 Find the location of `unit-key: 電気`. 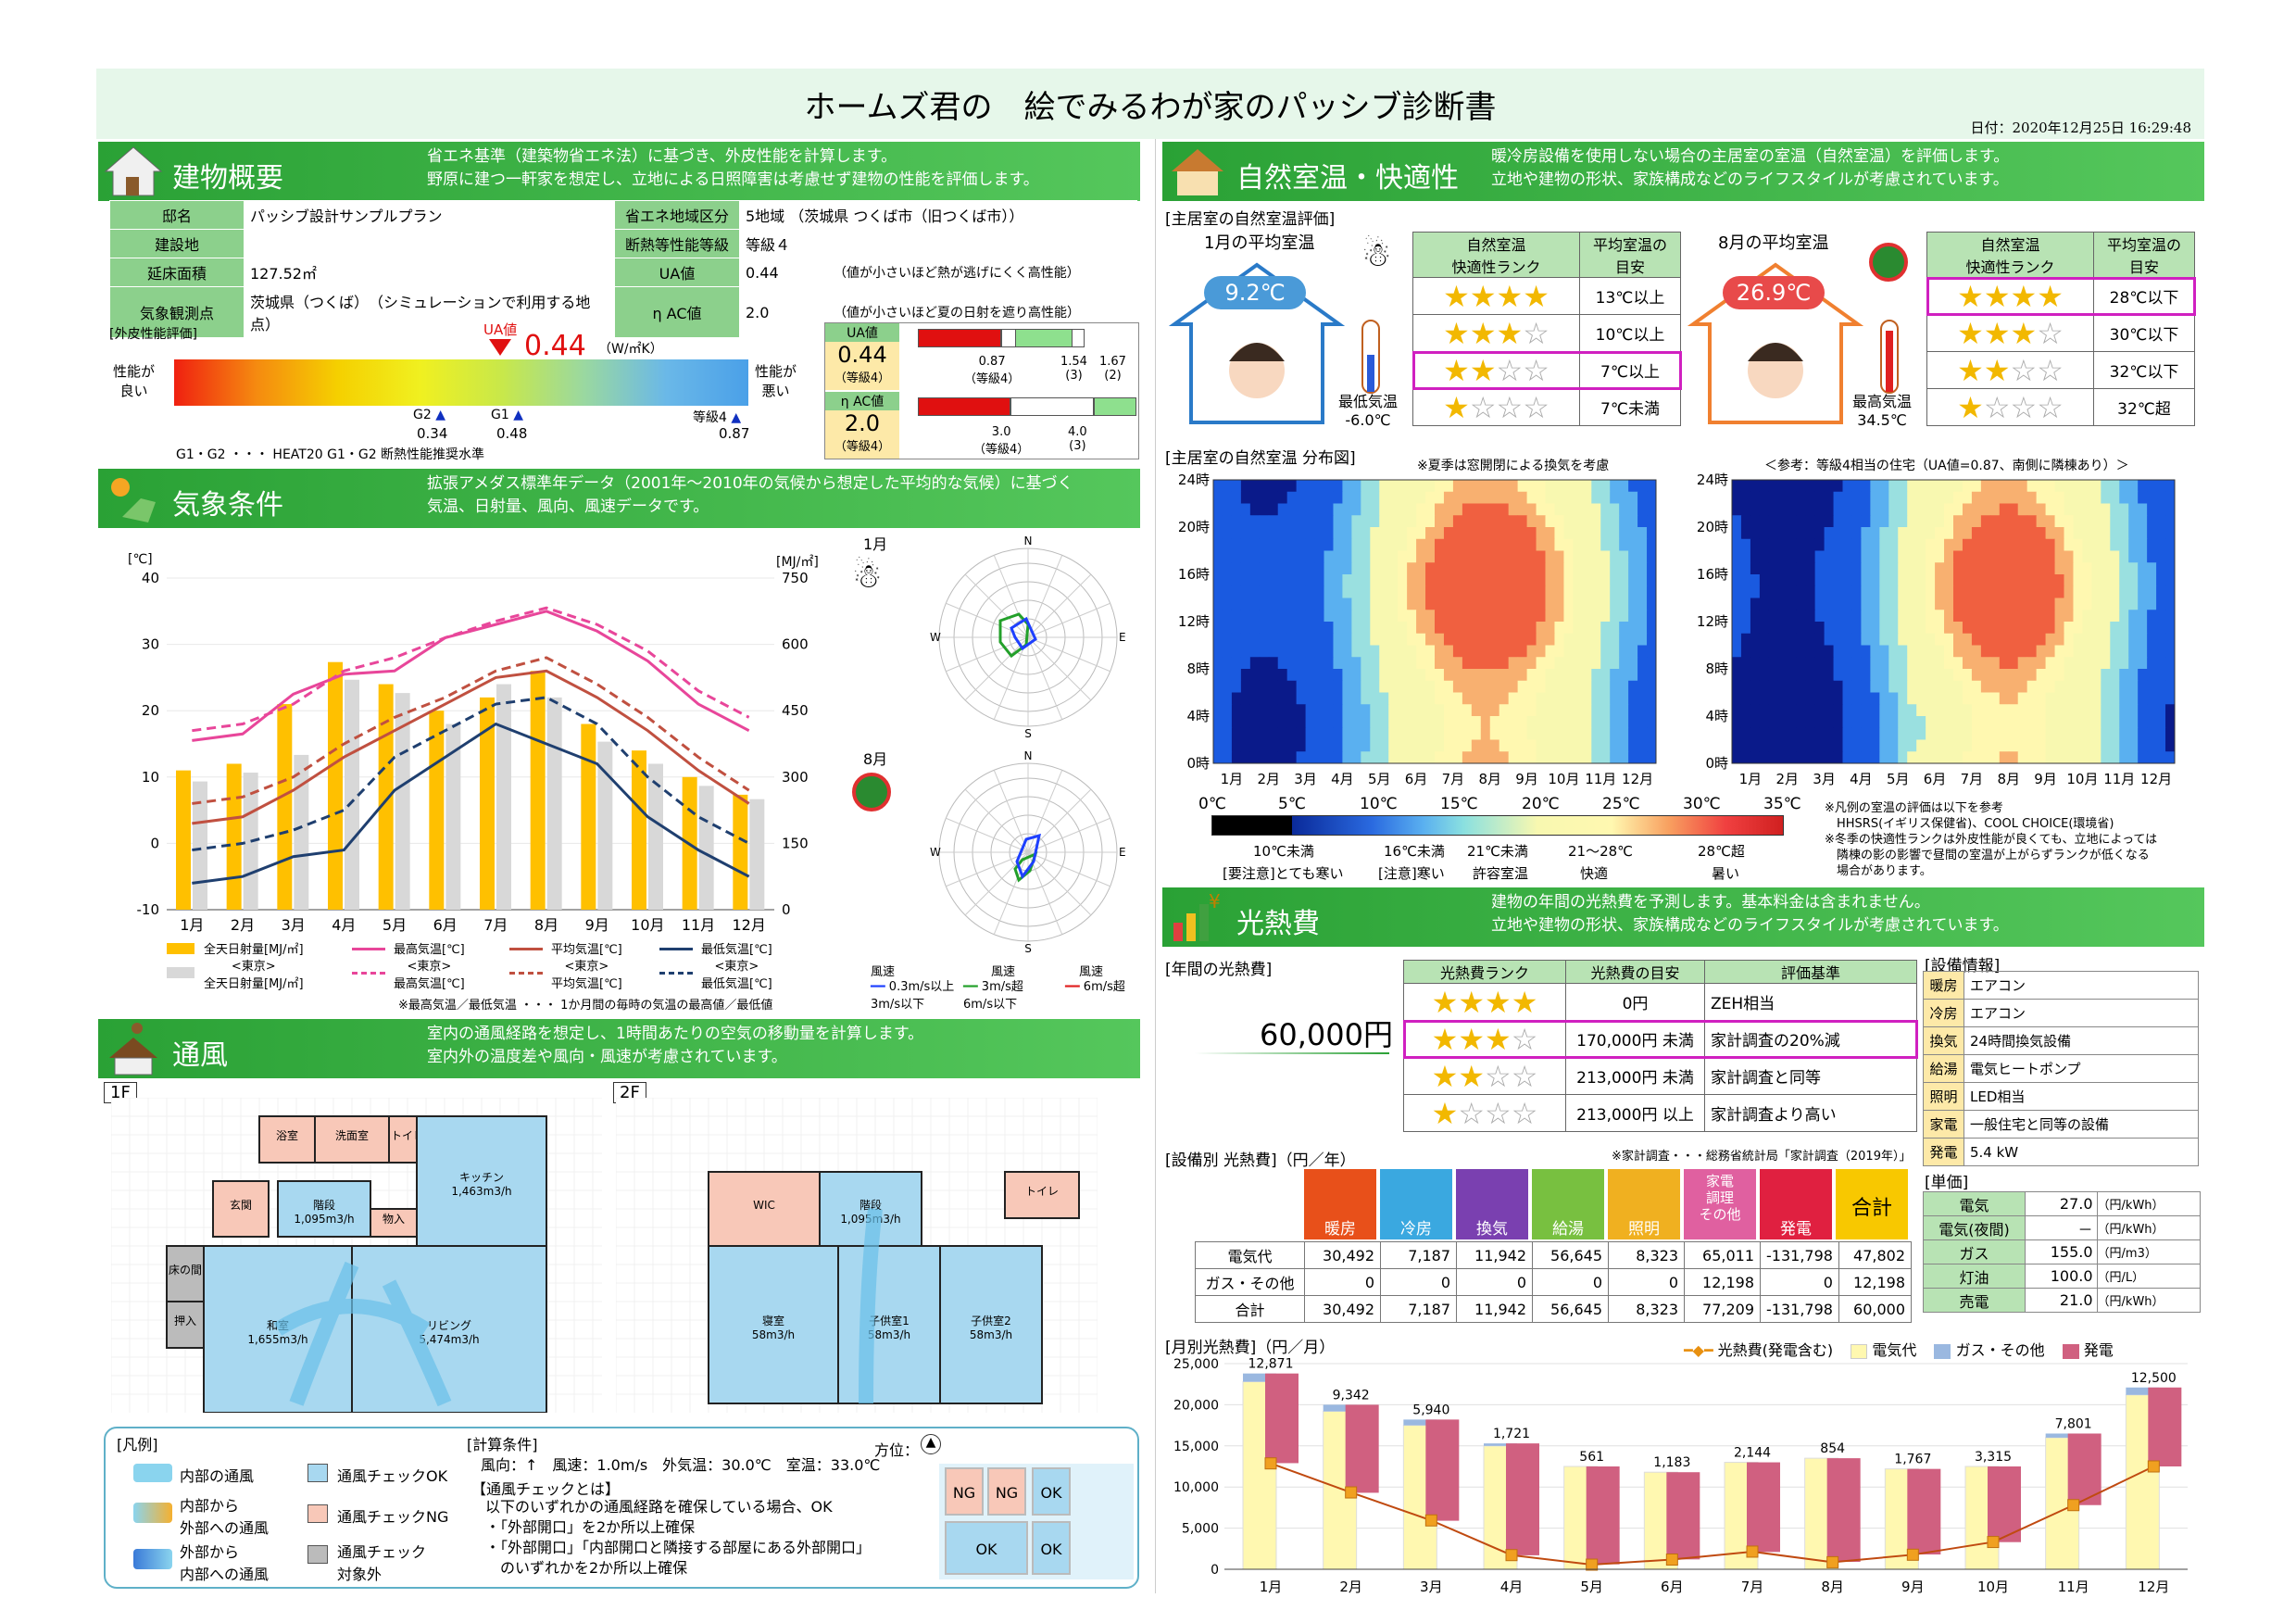

unit-key: 電気 is located at coordinates (1974, 1203).